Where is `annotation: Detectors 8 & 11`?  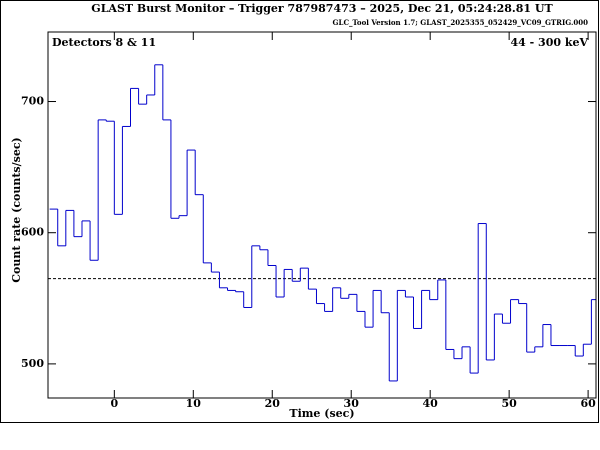 annotation: Detectors 8 & 11 is located at coordinates (104, 42).